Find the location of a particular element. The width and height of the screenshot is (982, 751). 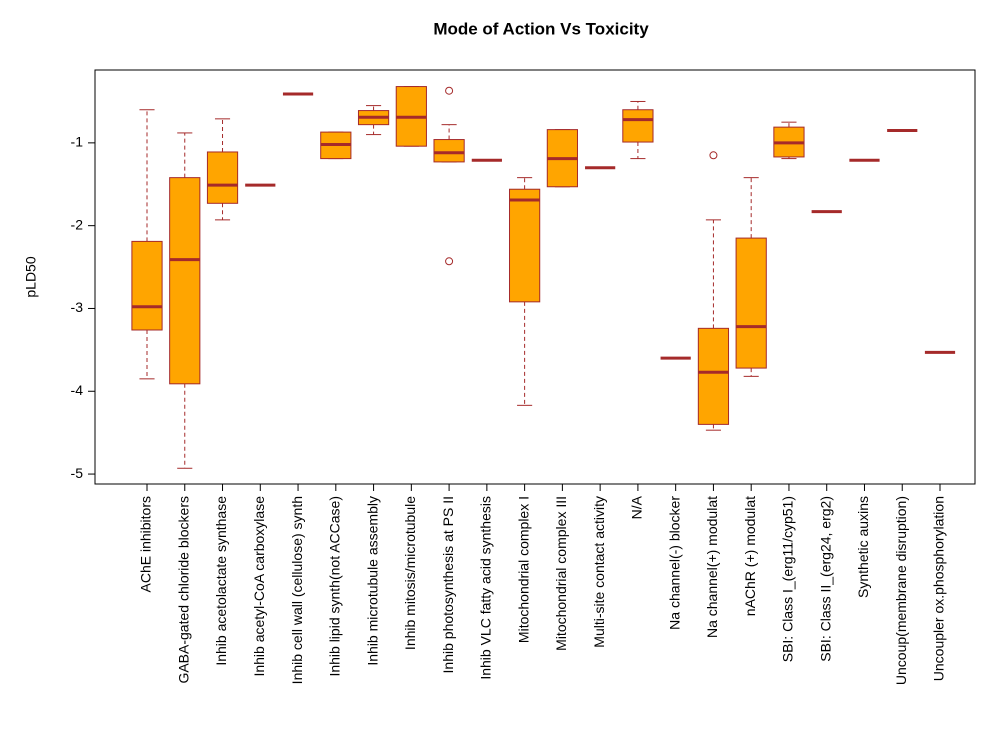

x-tick-label: Na channel(+) modulat is located at coordinates (712, 567).